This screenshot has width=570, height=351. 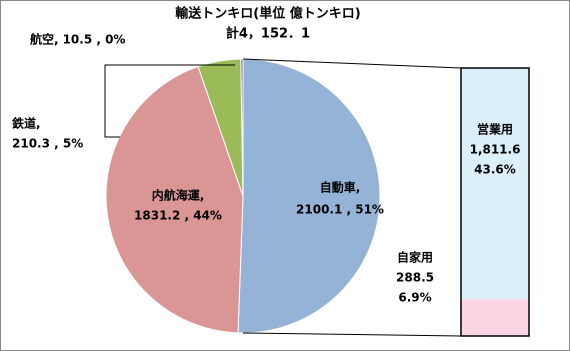 What do you see at coordinates (415, 257) in the screenshot?
I see `breakdown-label: 自家用` at bounding box center [415, 257].